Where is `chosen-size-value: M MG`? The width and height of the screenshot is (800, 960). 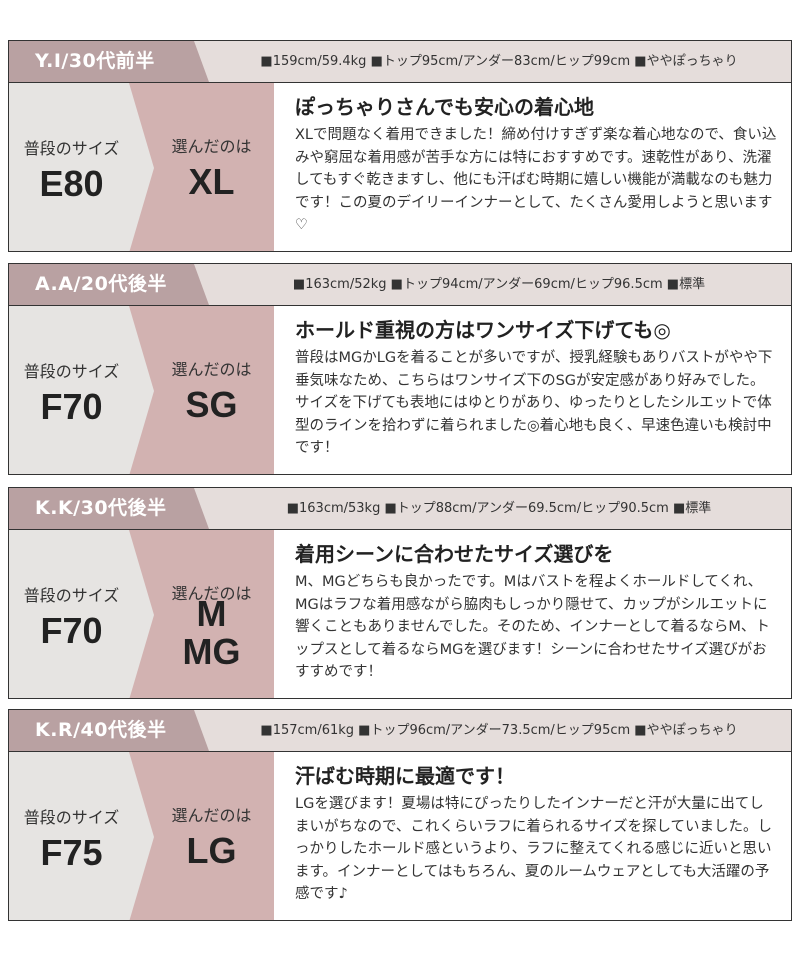
chosen-size-value: M MG is located at coordinates (211, 632).